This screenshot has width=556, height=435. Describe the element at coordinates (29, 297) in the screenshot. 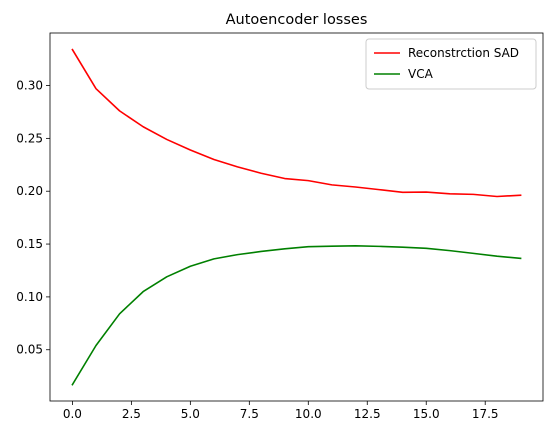

I see `y-tick-label: 0.10` at that location.